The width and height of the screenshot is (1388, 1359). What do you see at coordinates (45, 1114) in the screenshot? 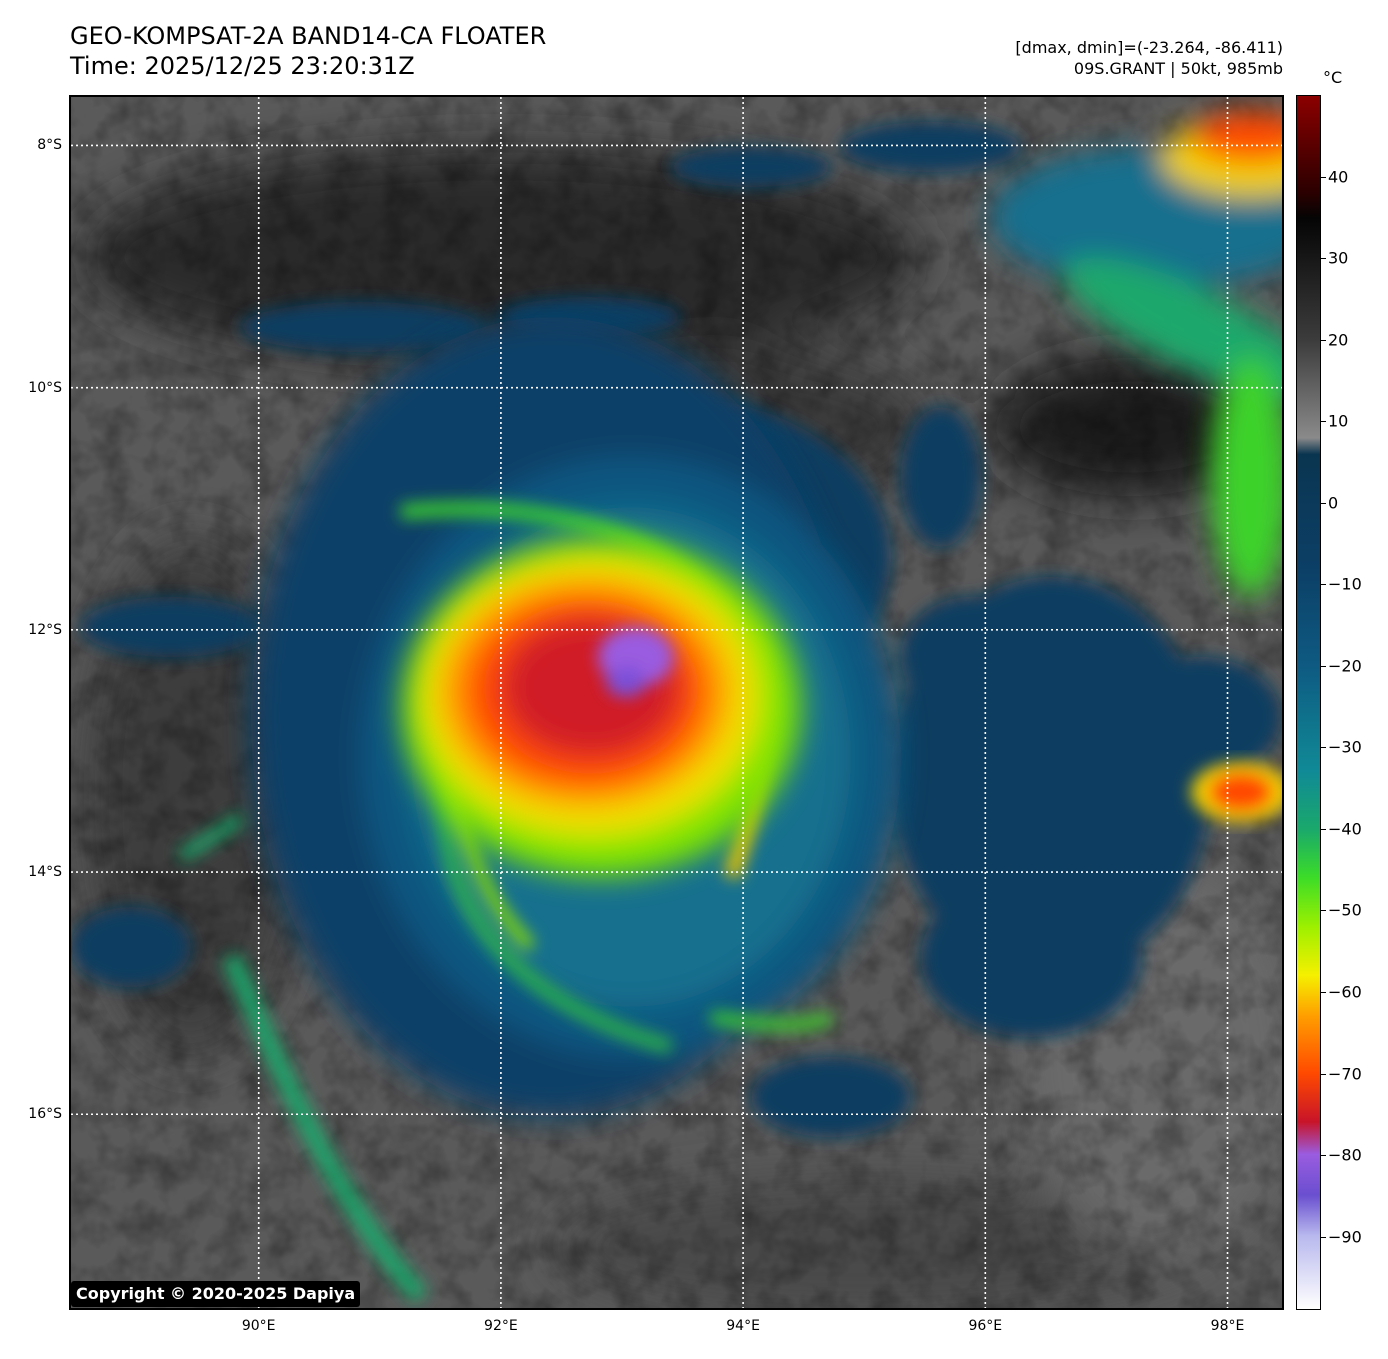
I see `latitude-label: 16°S` at bounding box center [45, 1114].